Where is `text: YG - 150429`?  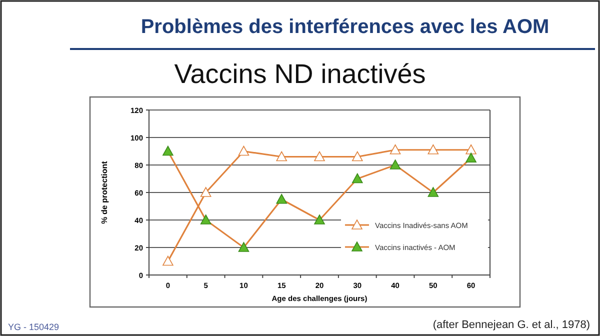 text: YG - 150429 is located at coordinates (34, 327).